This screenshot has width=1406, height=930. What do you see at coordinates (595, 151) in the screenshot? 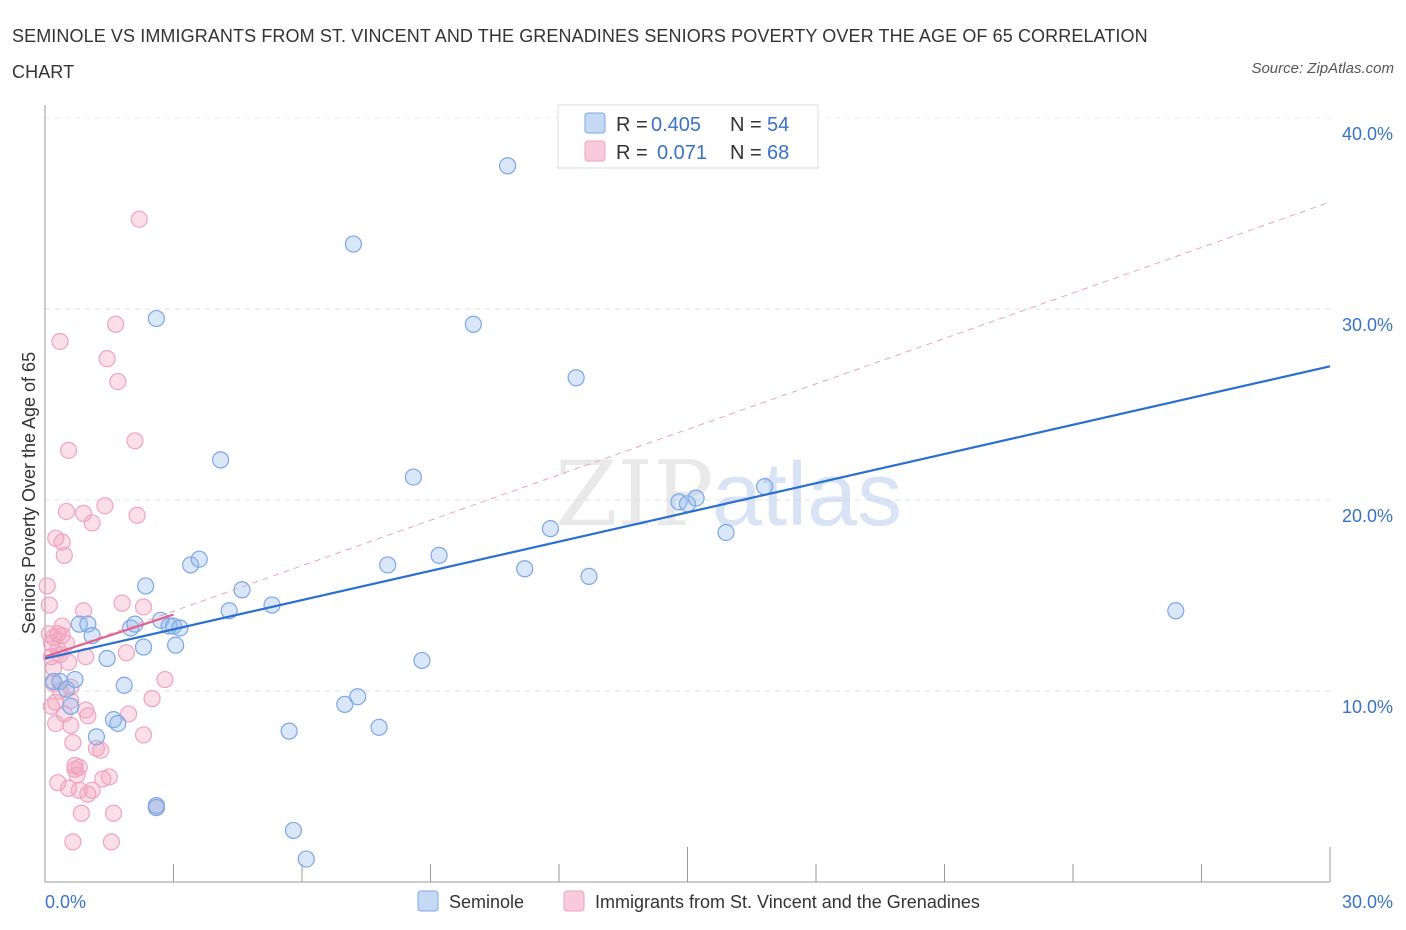
I see `legend-pink-swatch` at bounding box center [595, 151].